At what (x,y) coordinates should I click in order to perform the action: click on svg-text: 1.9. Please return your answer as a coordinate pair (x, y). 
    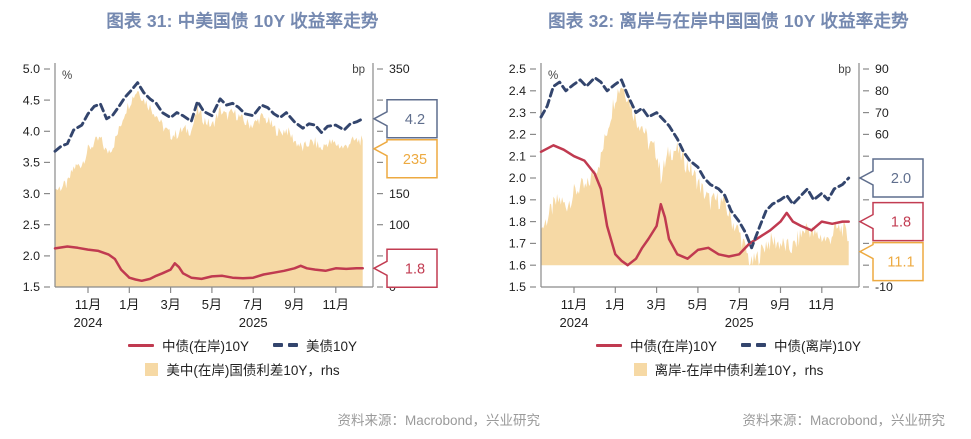
    Looking at the image, I should click on (517, 200).